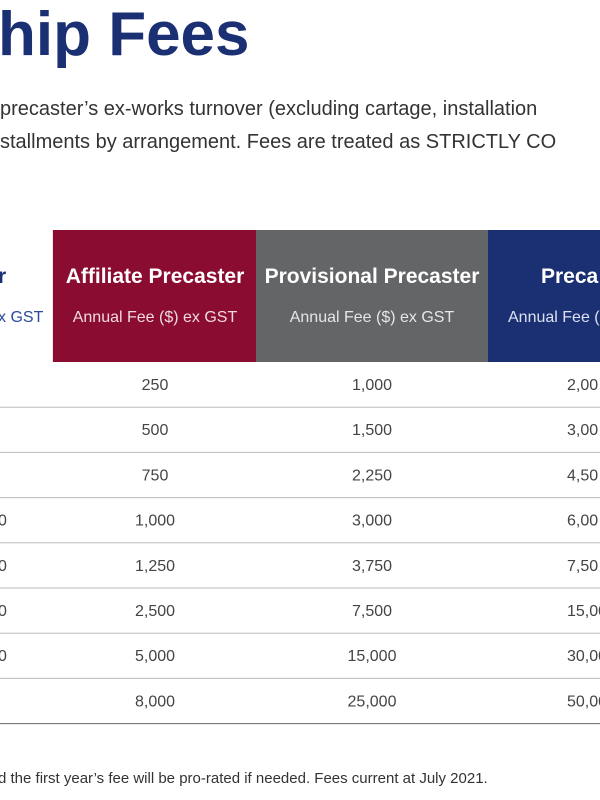  I want to click on column-title: Provisional Precaster, so click(372, 276).